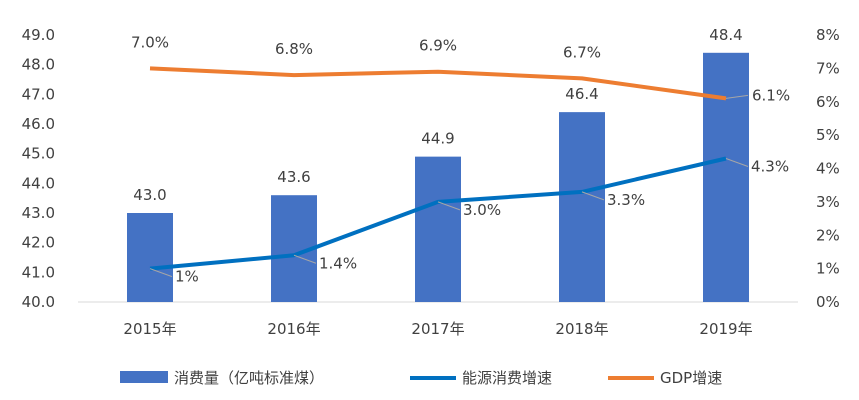 The height and width of the screenshot is (400, 859). I want to click on y-left-tick-label: 42.0, so click(38, 243).